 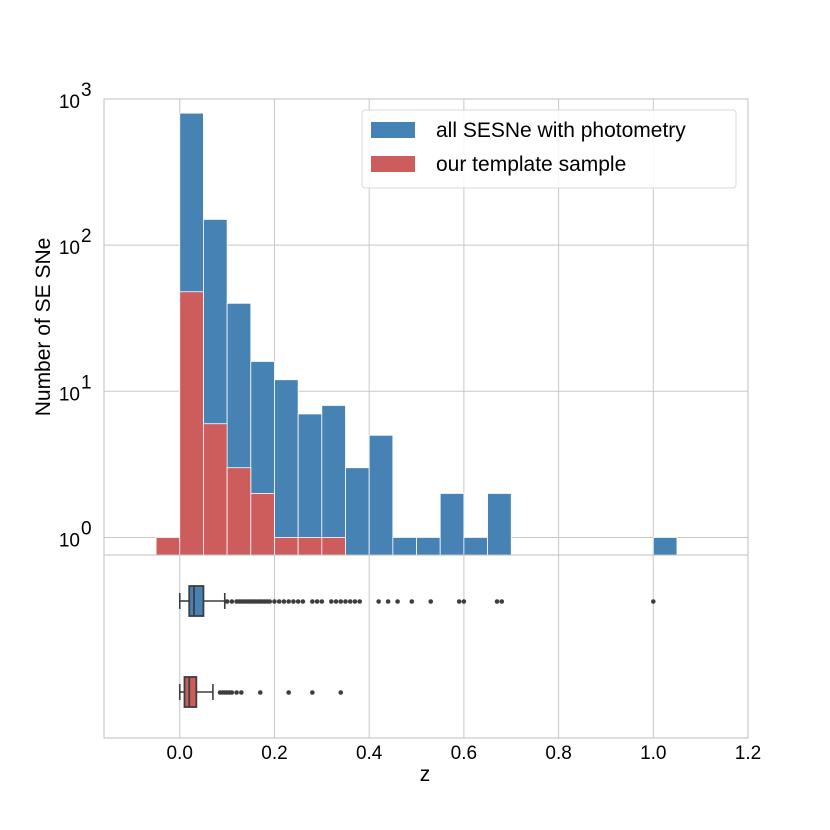 I want to click on boxplots, so click(x=417, y=646).